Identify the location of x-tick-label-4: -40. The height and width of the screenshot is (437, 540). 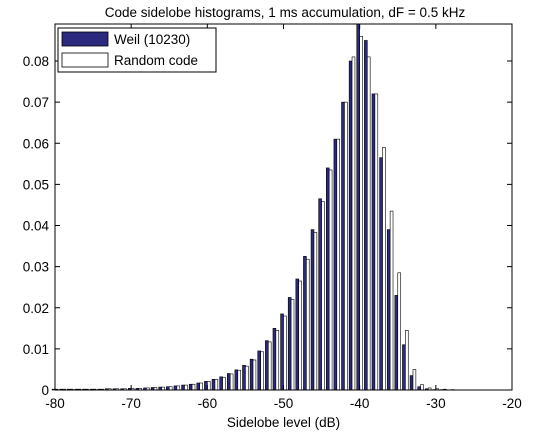
(360, 403).